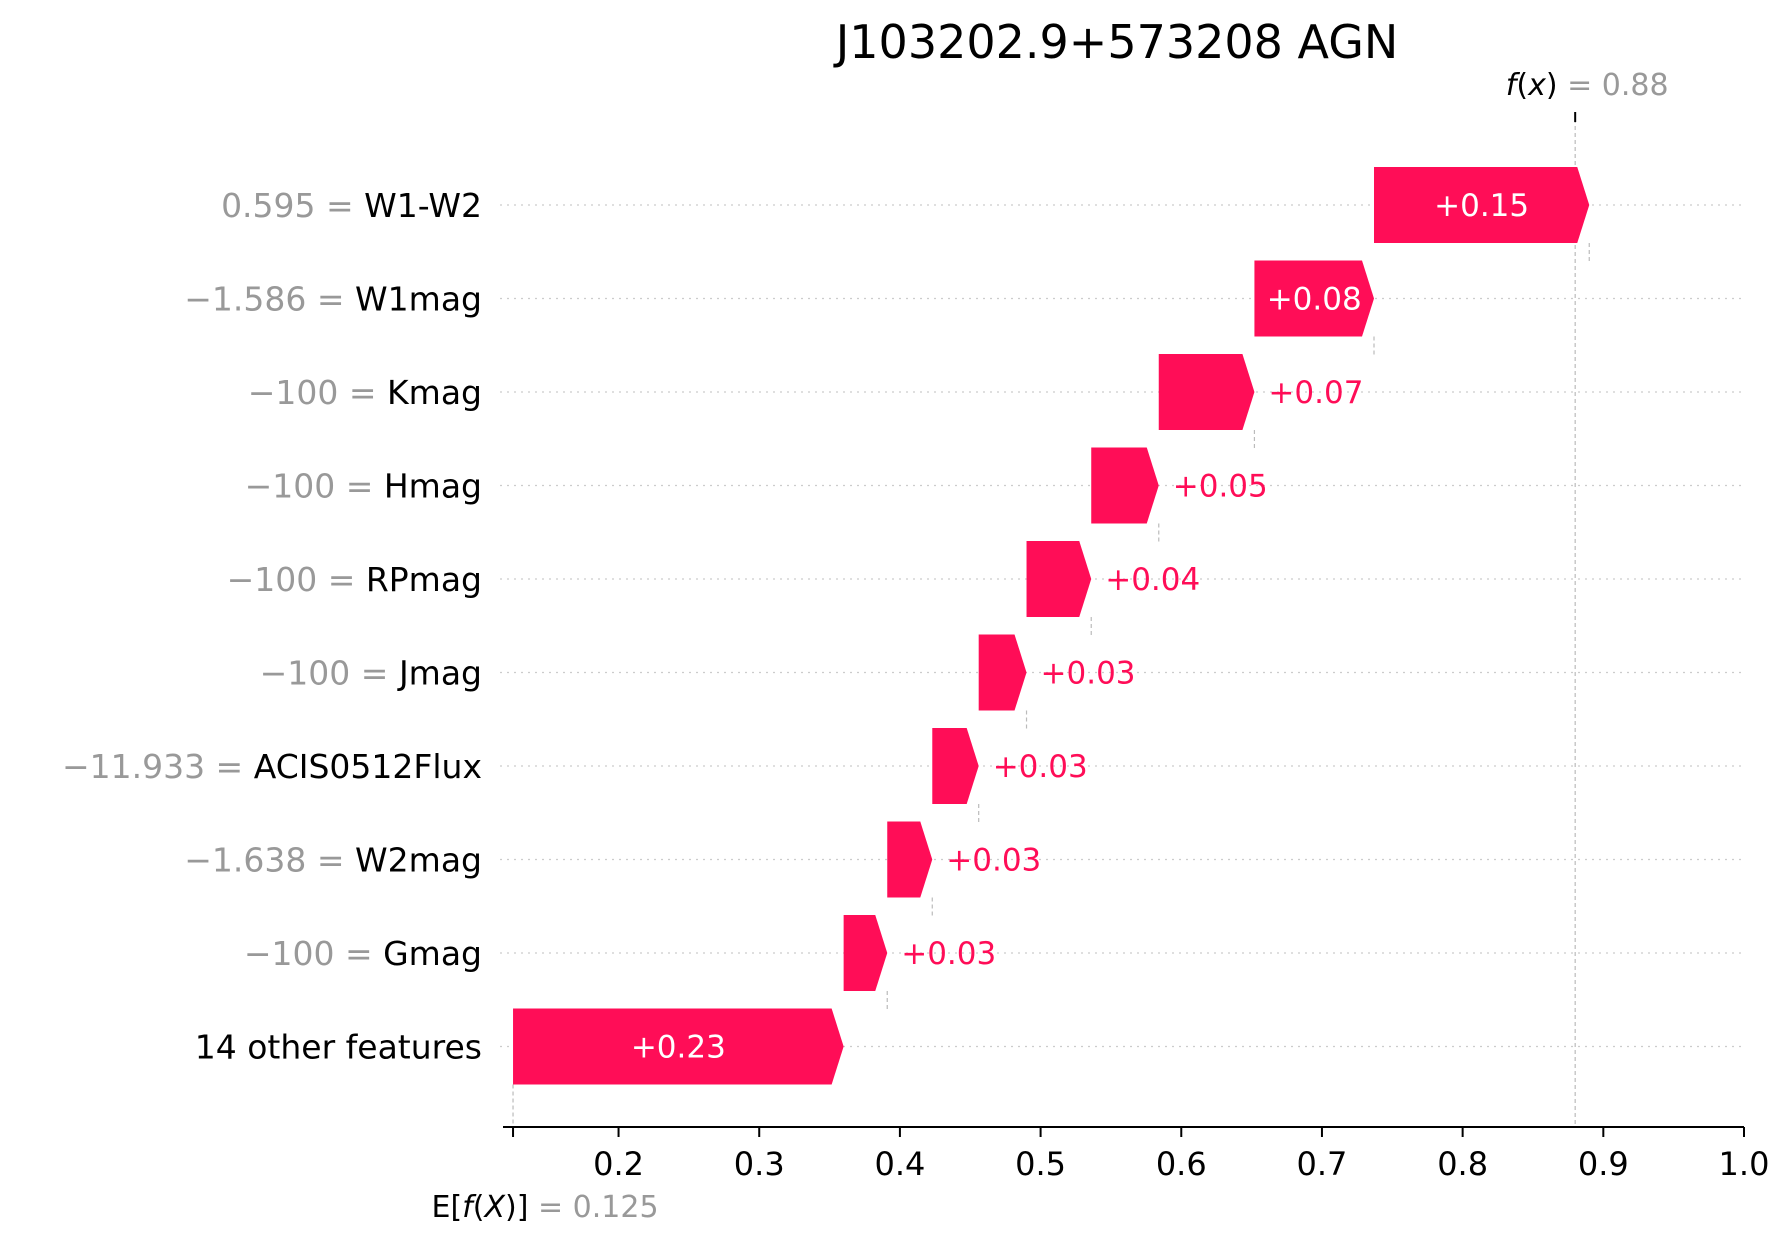 The width and height of the screenshot is (1781, 1236). Describe the element at coordinates (910, 859) in the screenshot. I see `bar-w2mag` at that location.